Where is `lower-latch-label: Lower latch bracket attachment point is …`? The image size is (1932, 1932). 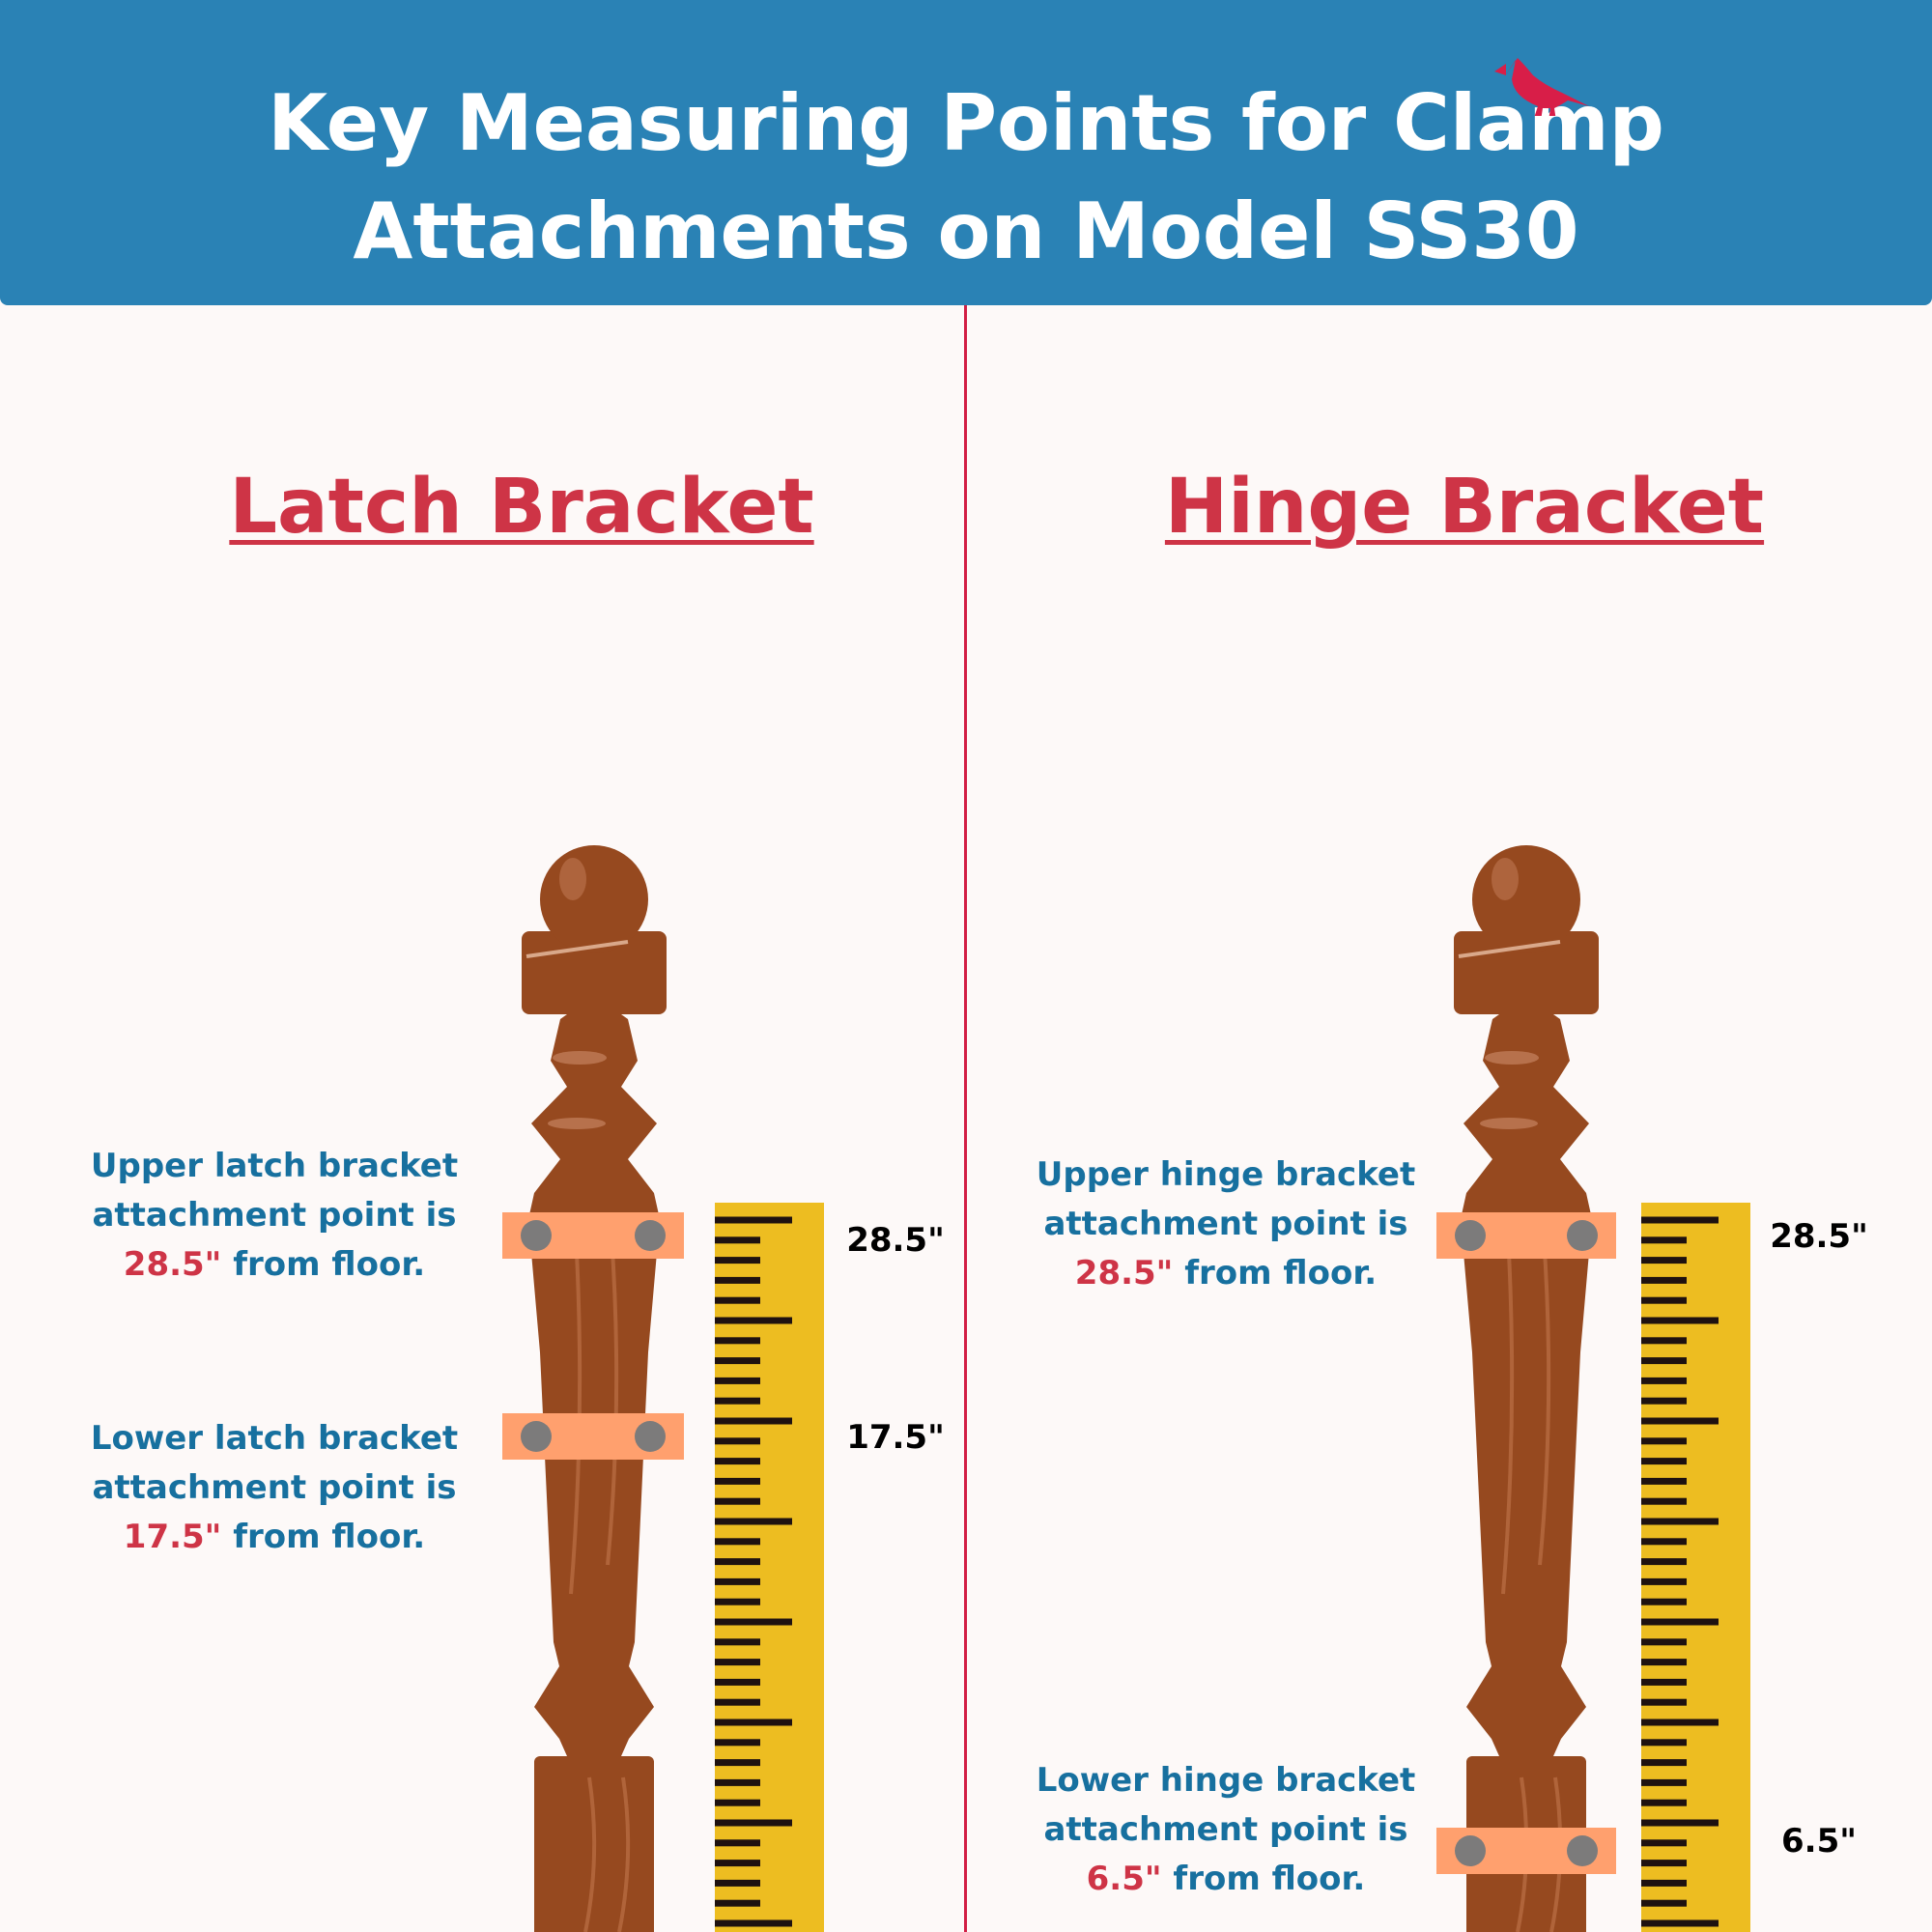
lower-latch-label: Lower latch bracket attachment point is … is located at coordinates (274, 1488).